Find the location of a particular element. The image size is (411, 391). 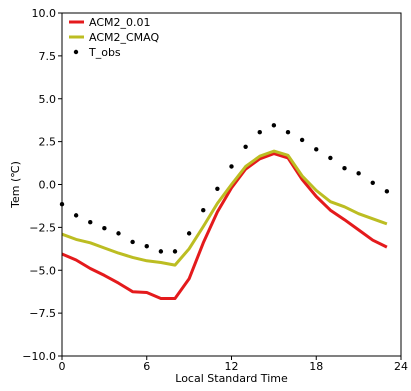

y-tick-label: −10.0 is located at coordinates (39, 356).